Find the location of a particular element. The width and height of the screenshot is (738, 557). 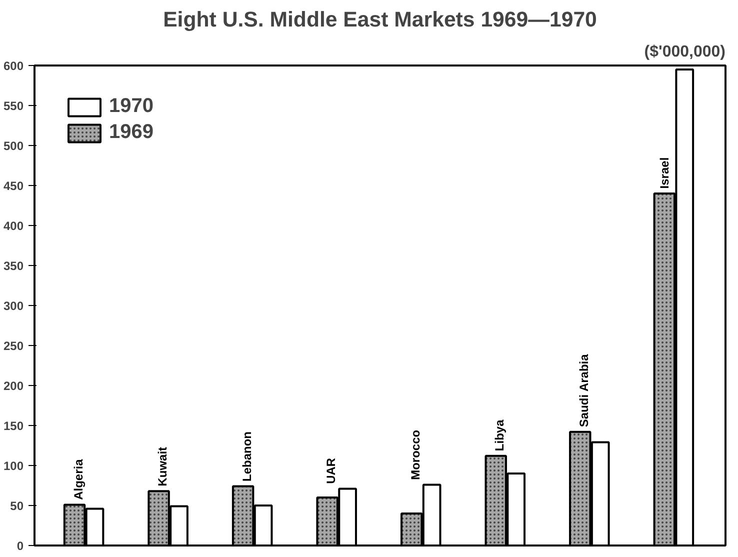

y-tick-label: 50 is located at coordinates (17, 506).